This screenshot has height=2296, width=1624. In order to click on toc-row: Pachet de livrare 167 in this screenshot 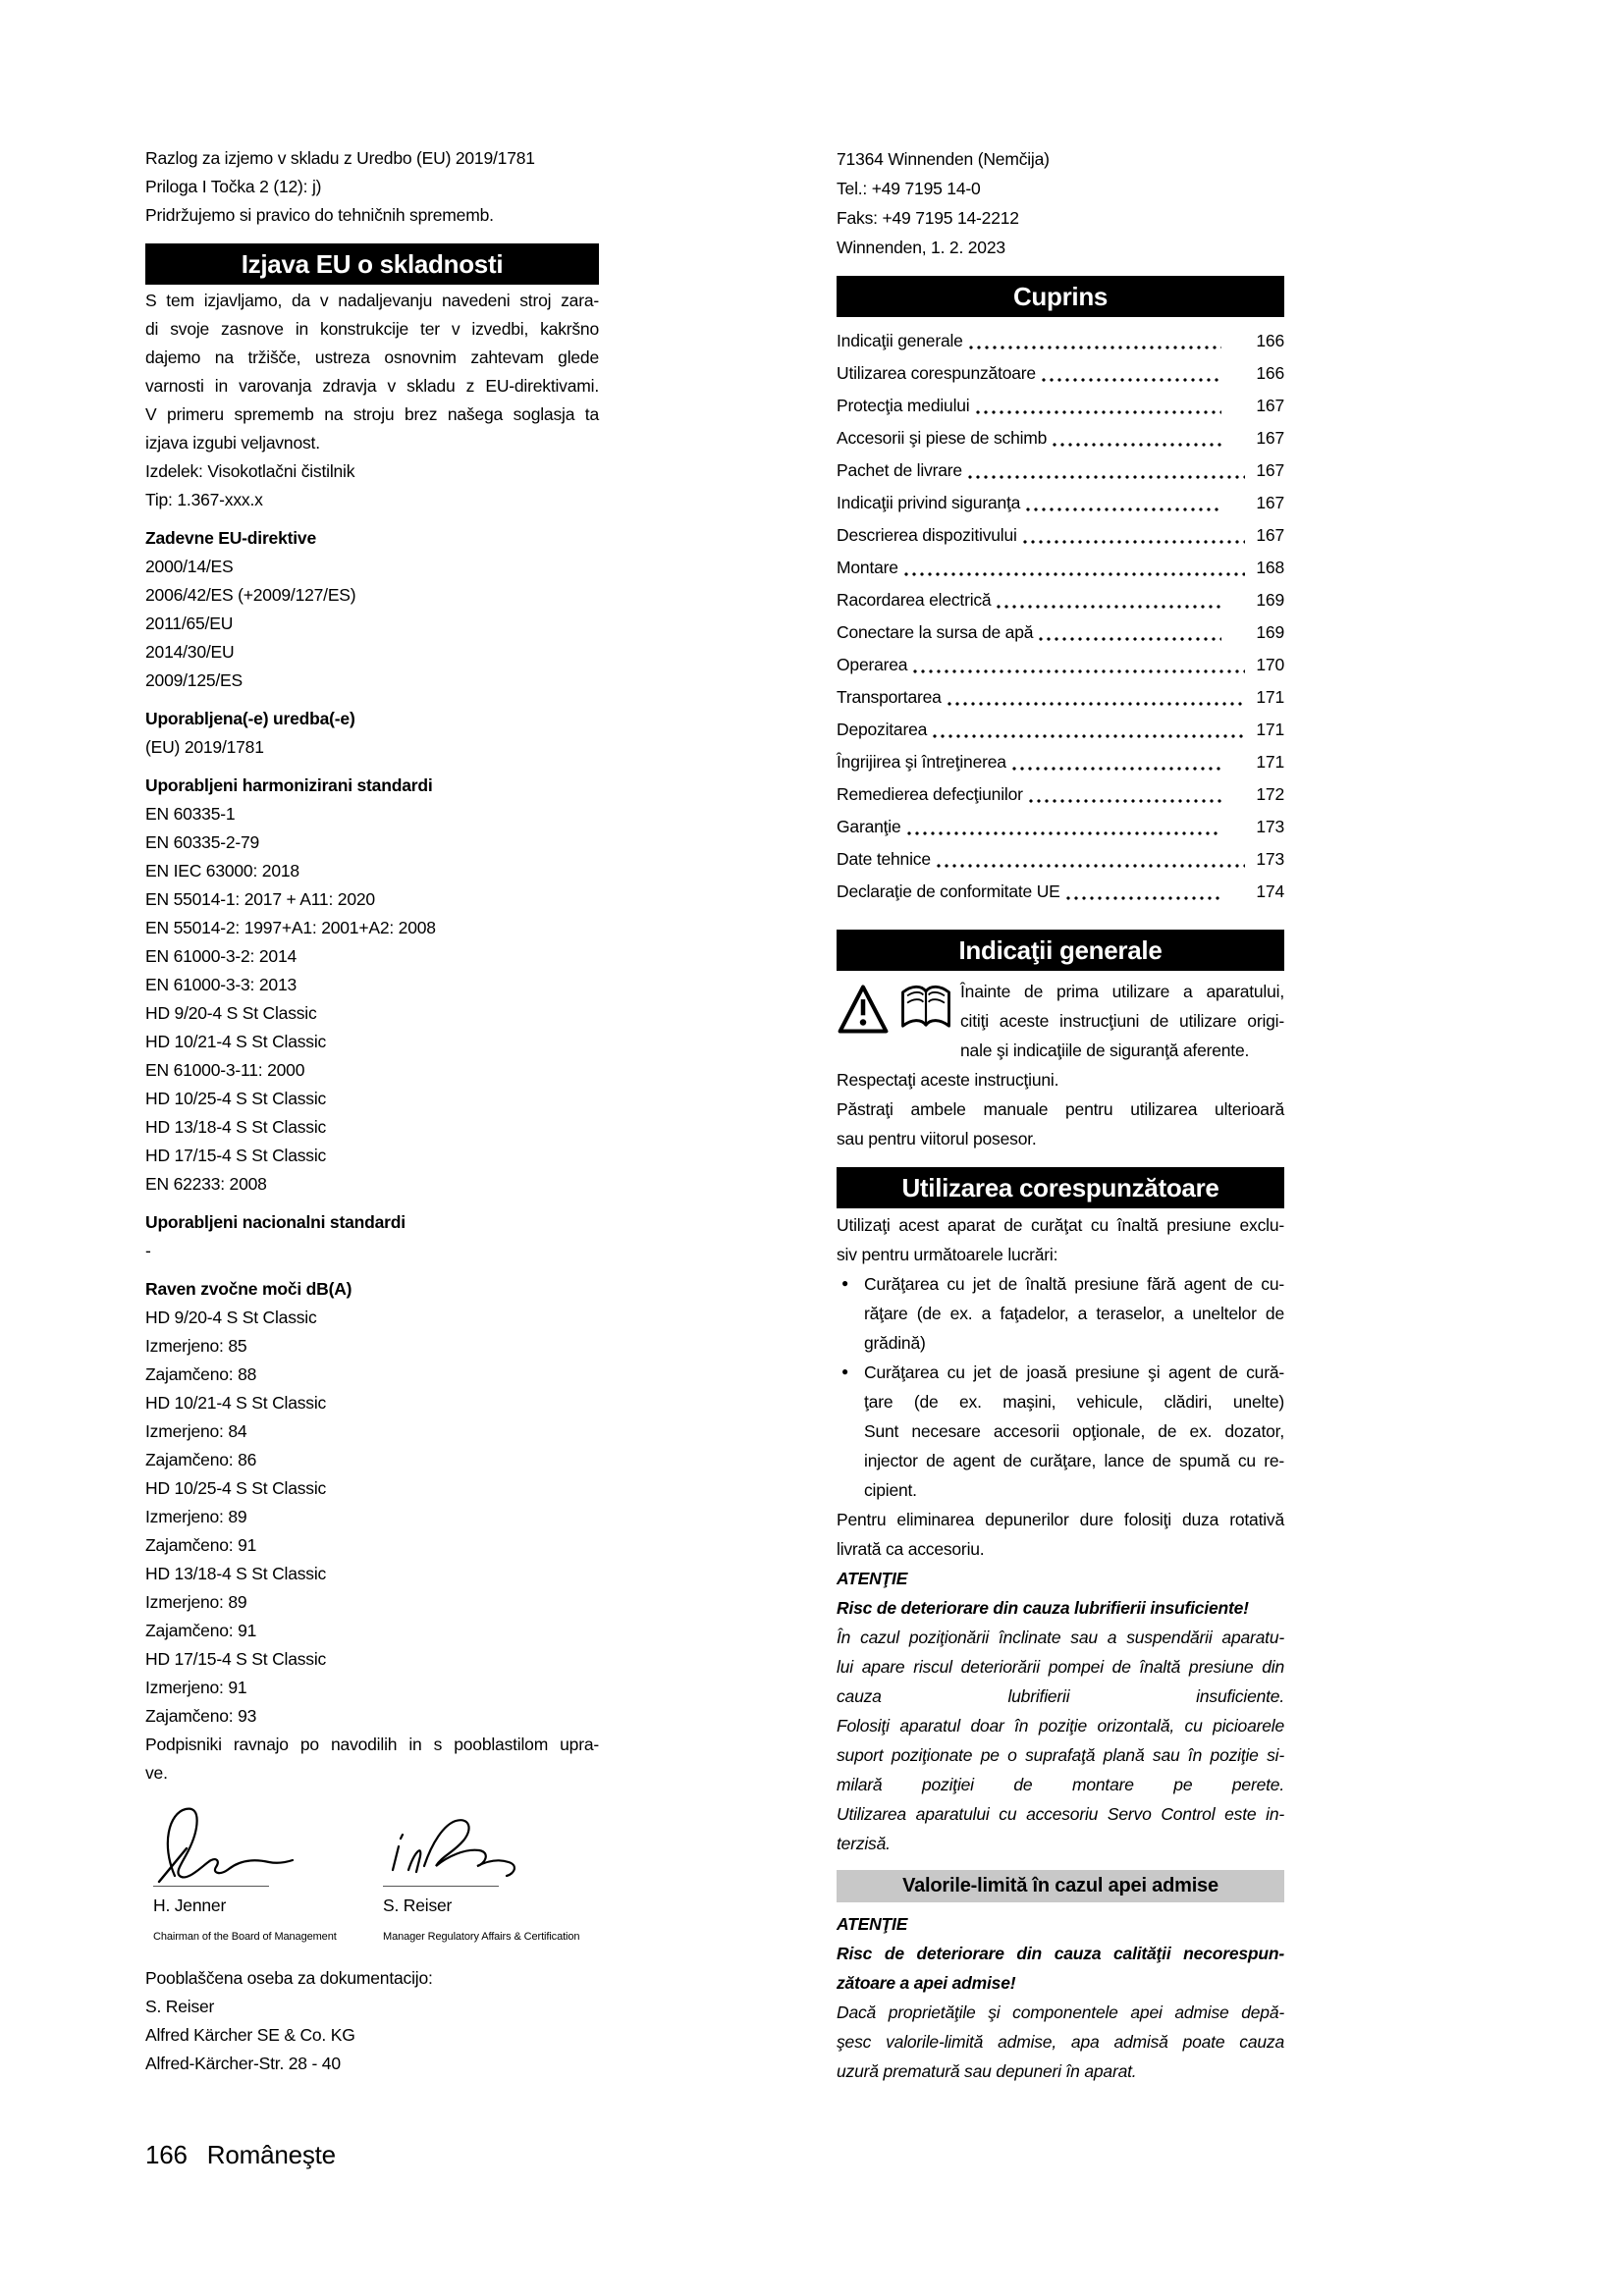, I will do `click(1060, 469)`.